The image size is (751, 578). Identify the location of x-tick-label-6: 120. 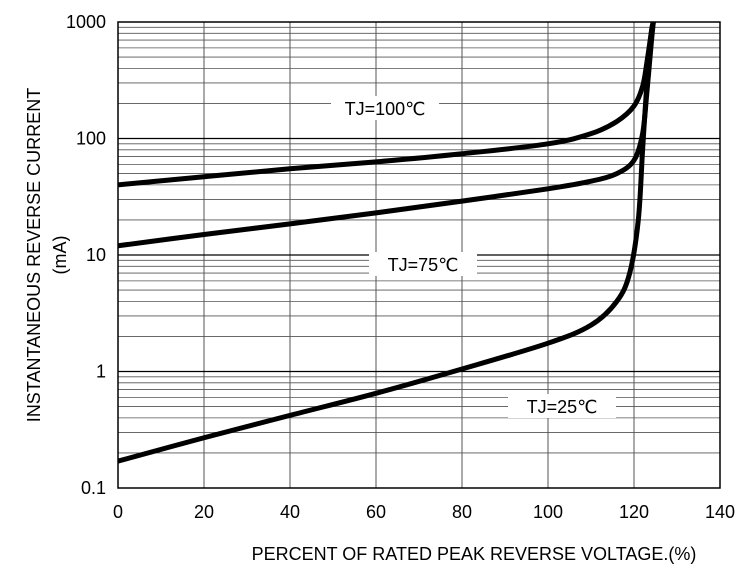
(634, 512).